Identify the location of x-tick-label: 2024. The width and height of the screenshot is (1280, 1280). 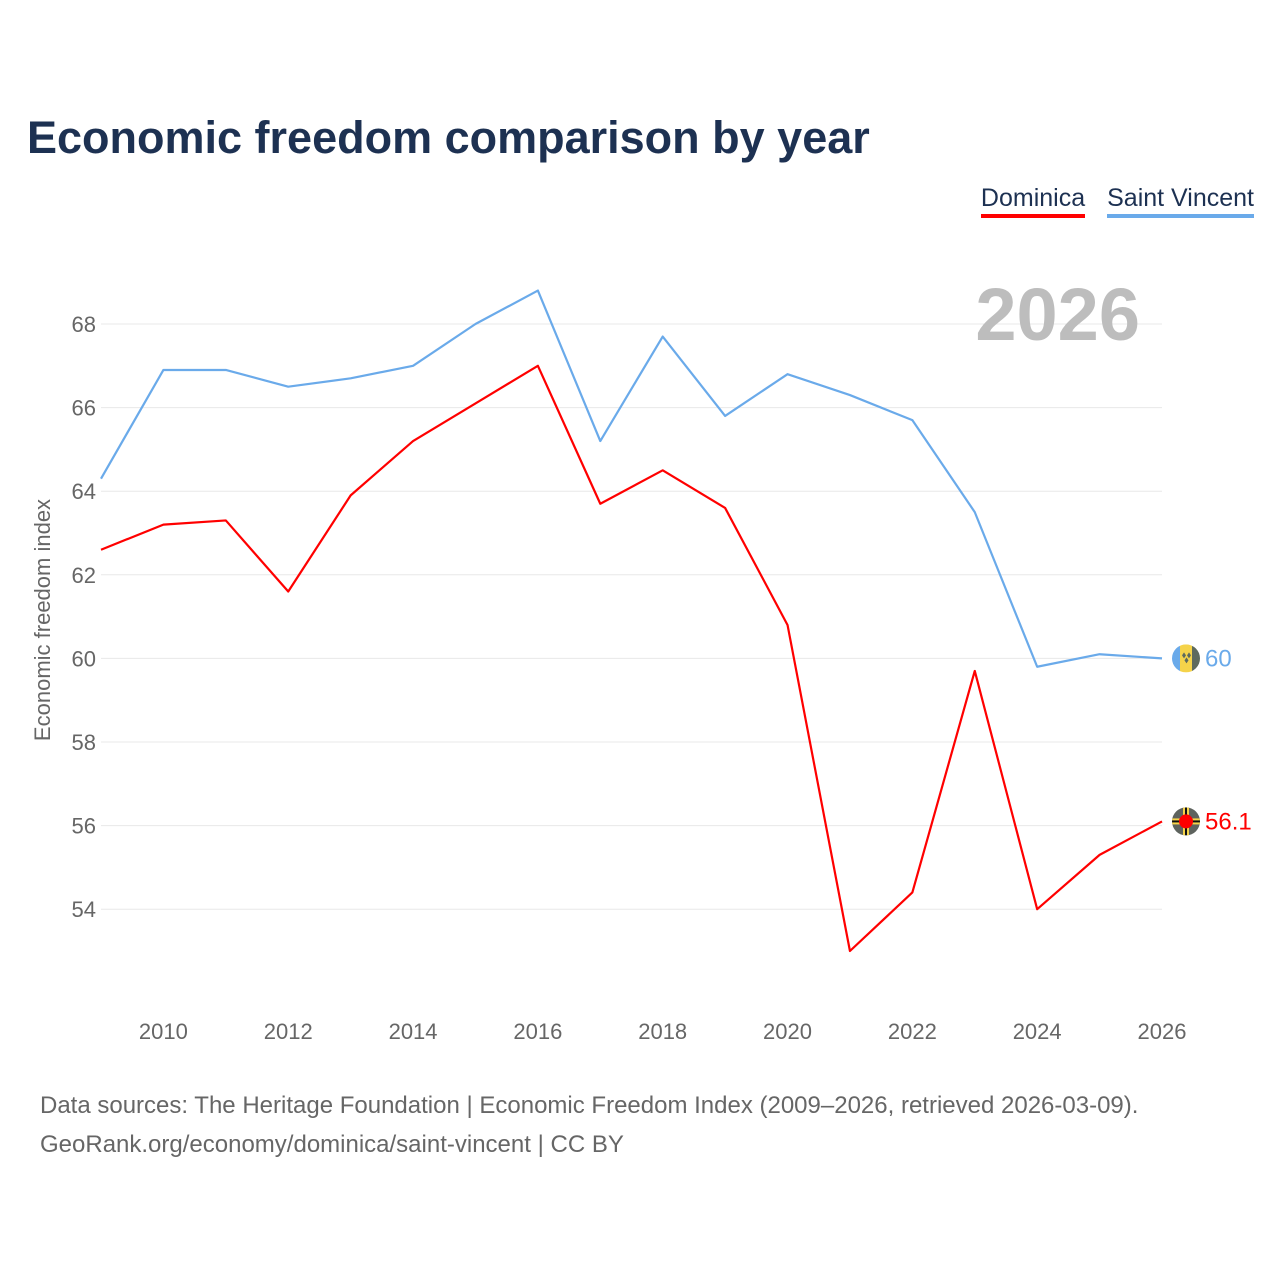
(1037, 1031).